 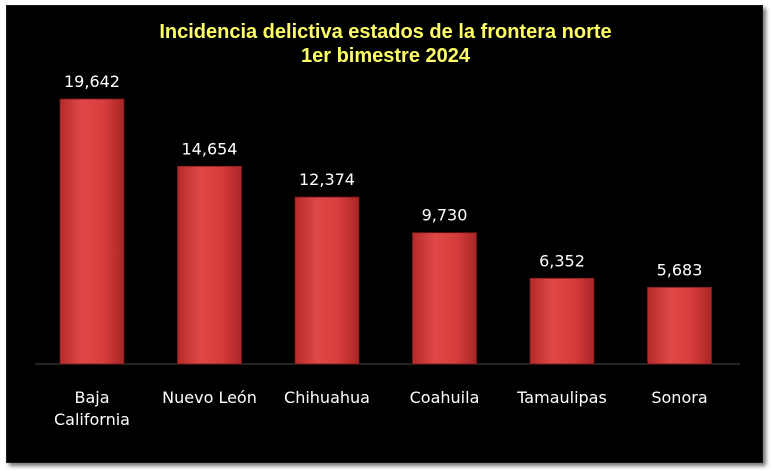 I want to click on data-label: 14,654, so click(x=210, y=148).